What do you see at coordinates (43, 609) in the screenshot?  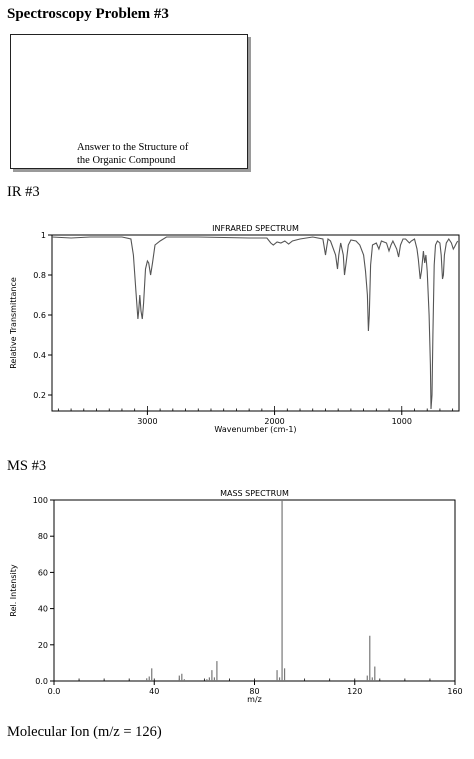 I see `ms-y-tick-label: 40` at bounding box center [43, 609].